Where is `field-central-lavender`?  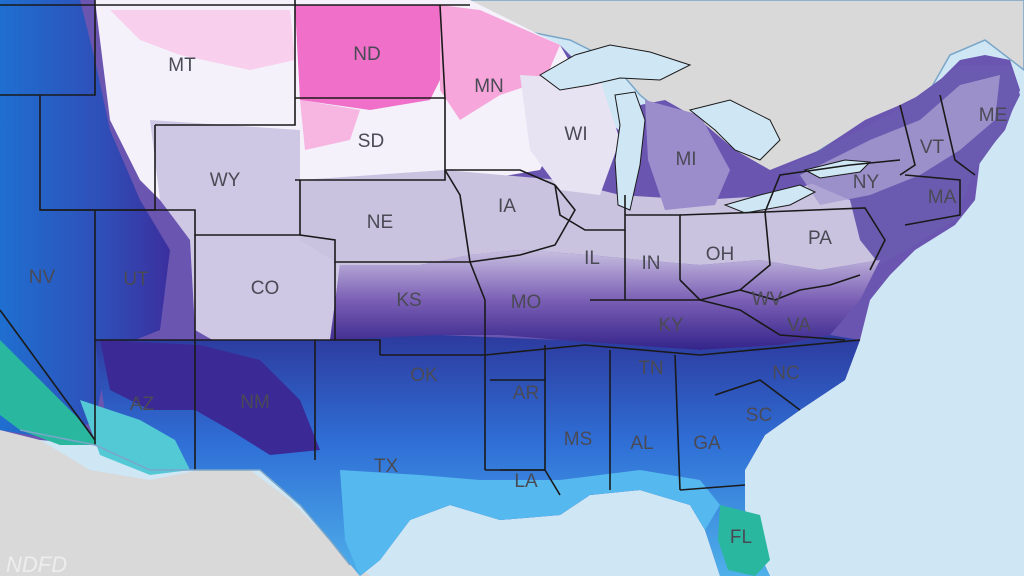
field-central-lavender is located at coordinates (607, 215).